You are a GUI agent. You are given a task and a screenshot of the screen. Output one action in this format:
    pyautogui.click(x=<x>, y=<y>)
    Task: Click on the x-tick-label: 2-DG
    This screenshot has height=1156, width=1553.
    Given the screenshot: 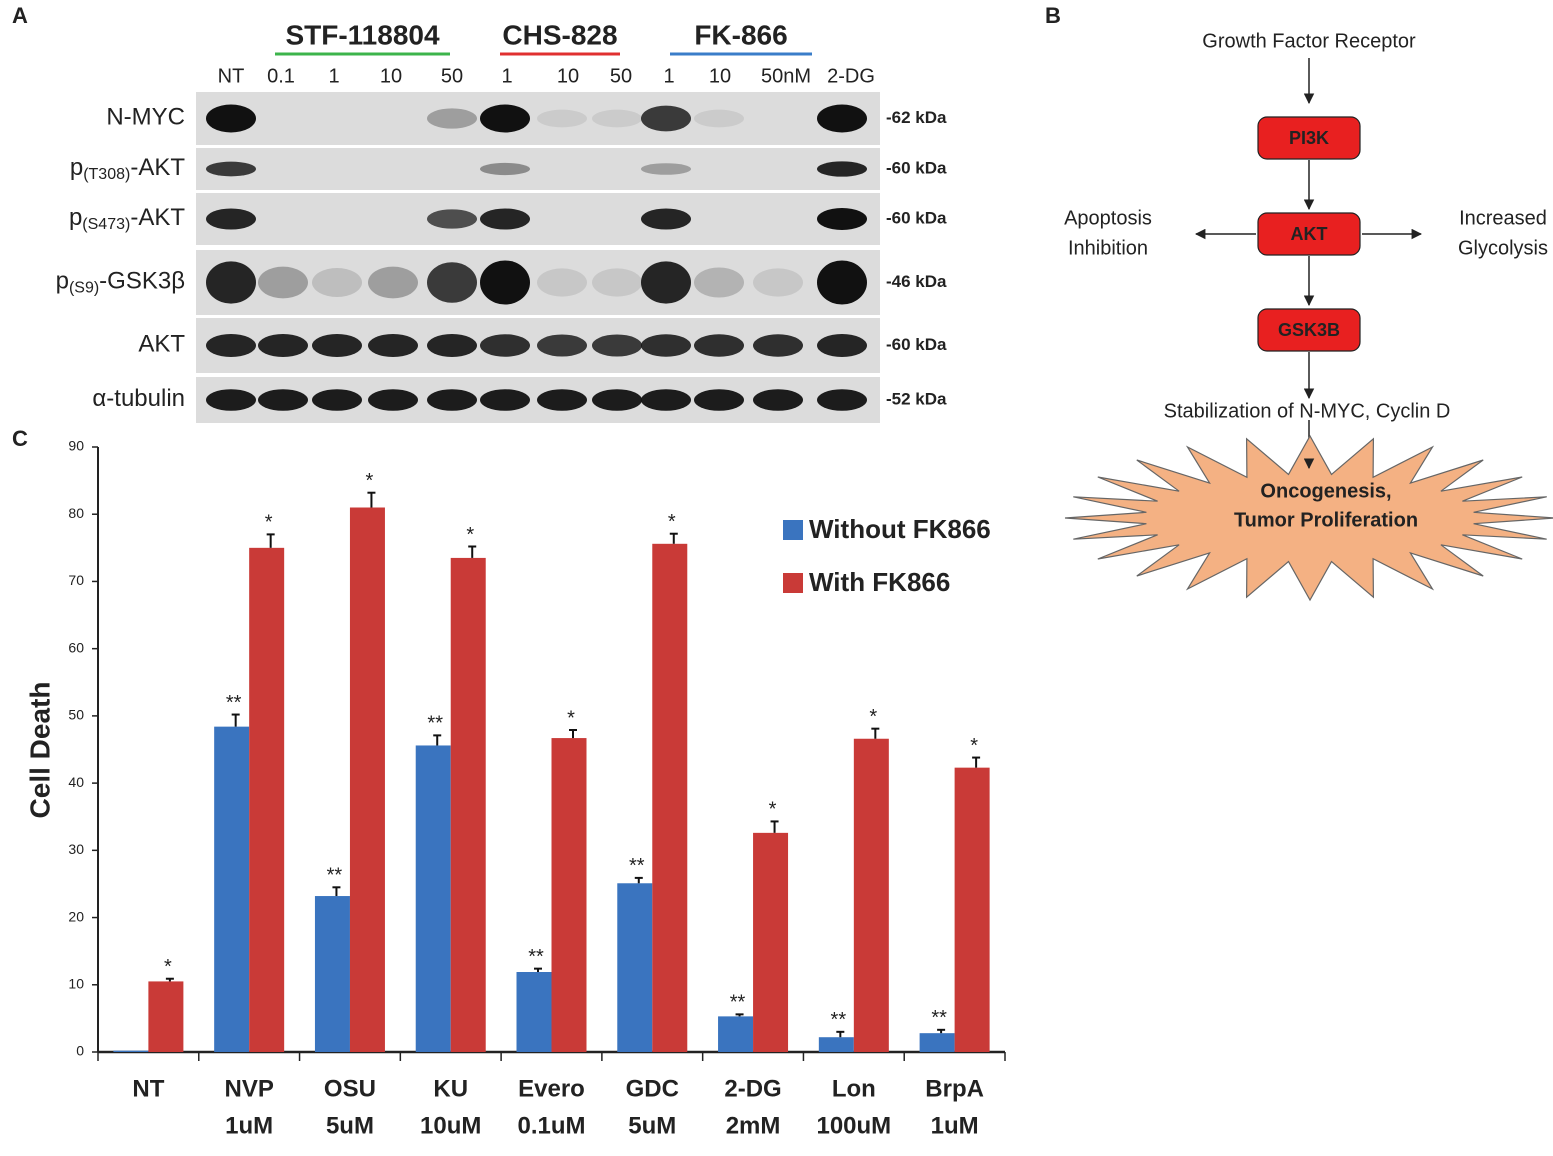 What is the action you would take?
    pyautogui.click(x=752, y=1088)
    